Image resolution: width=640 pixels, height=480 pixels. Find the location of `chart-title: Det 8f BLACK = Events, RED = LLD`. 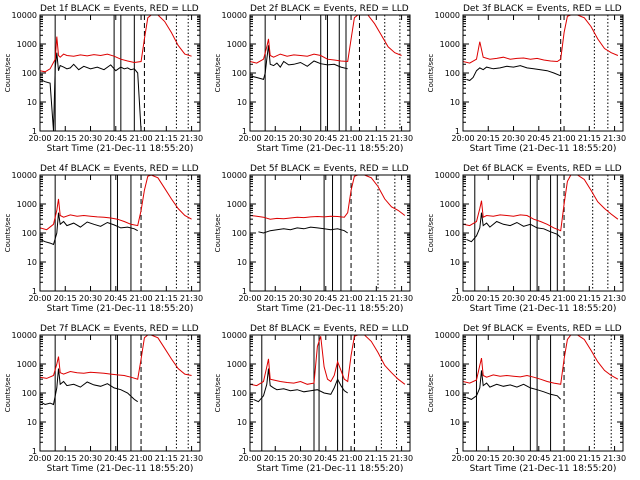

chart-title: Det 8f BLACK = Events, RED = LLD is located at coordinates (329, 329).